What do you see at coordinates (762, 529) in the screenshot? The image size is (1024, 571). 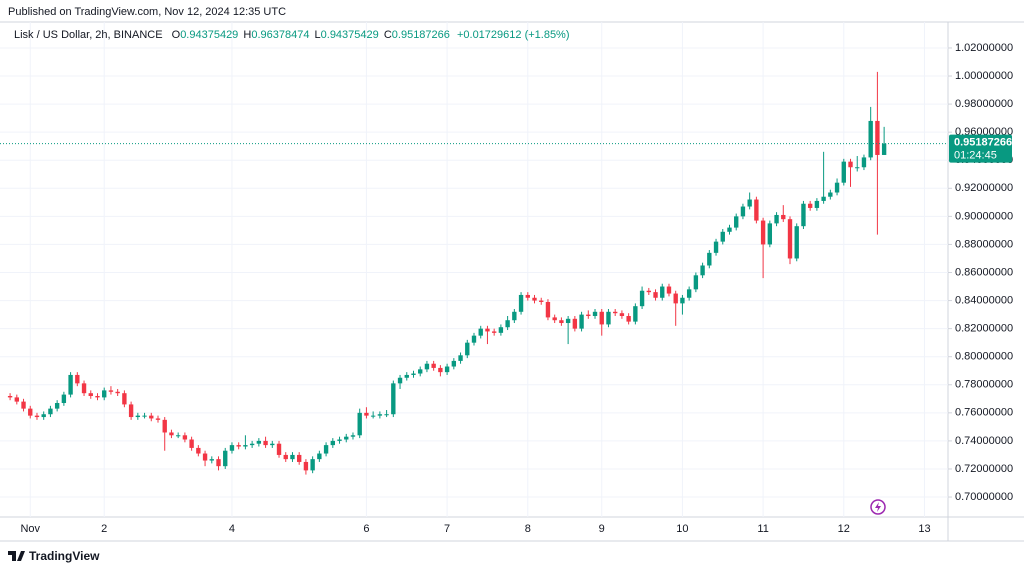 I see `x-tick-label: 11` at bounding box center [762, 529].